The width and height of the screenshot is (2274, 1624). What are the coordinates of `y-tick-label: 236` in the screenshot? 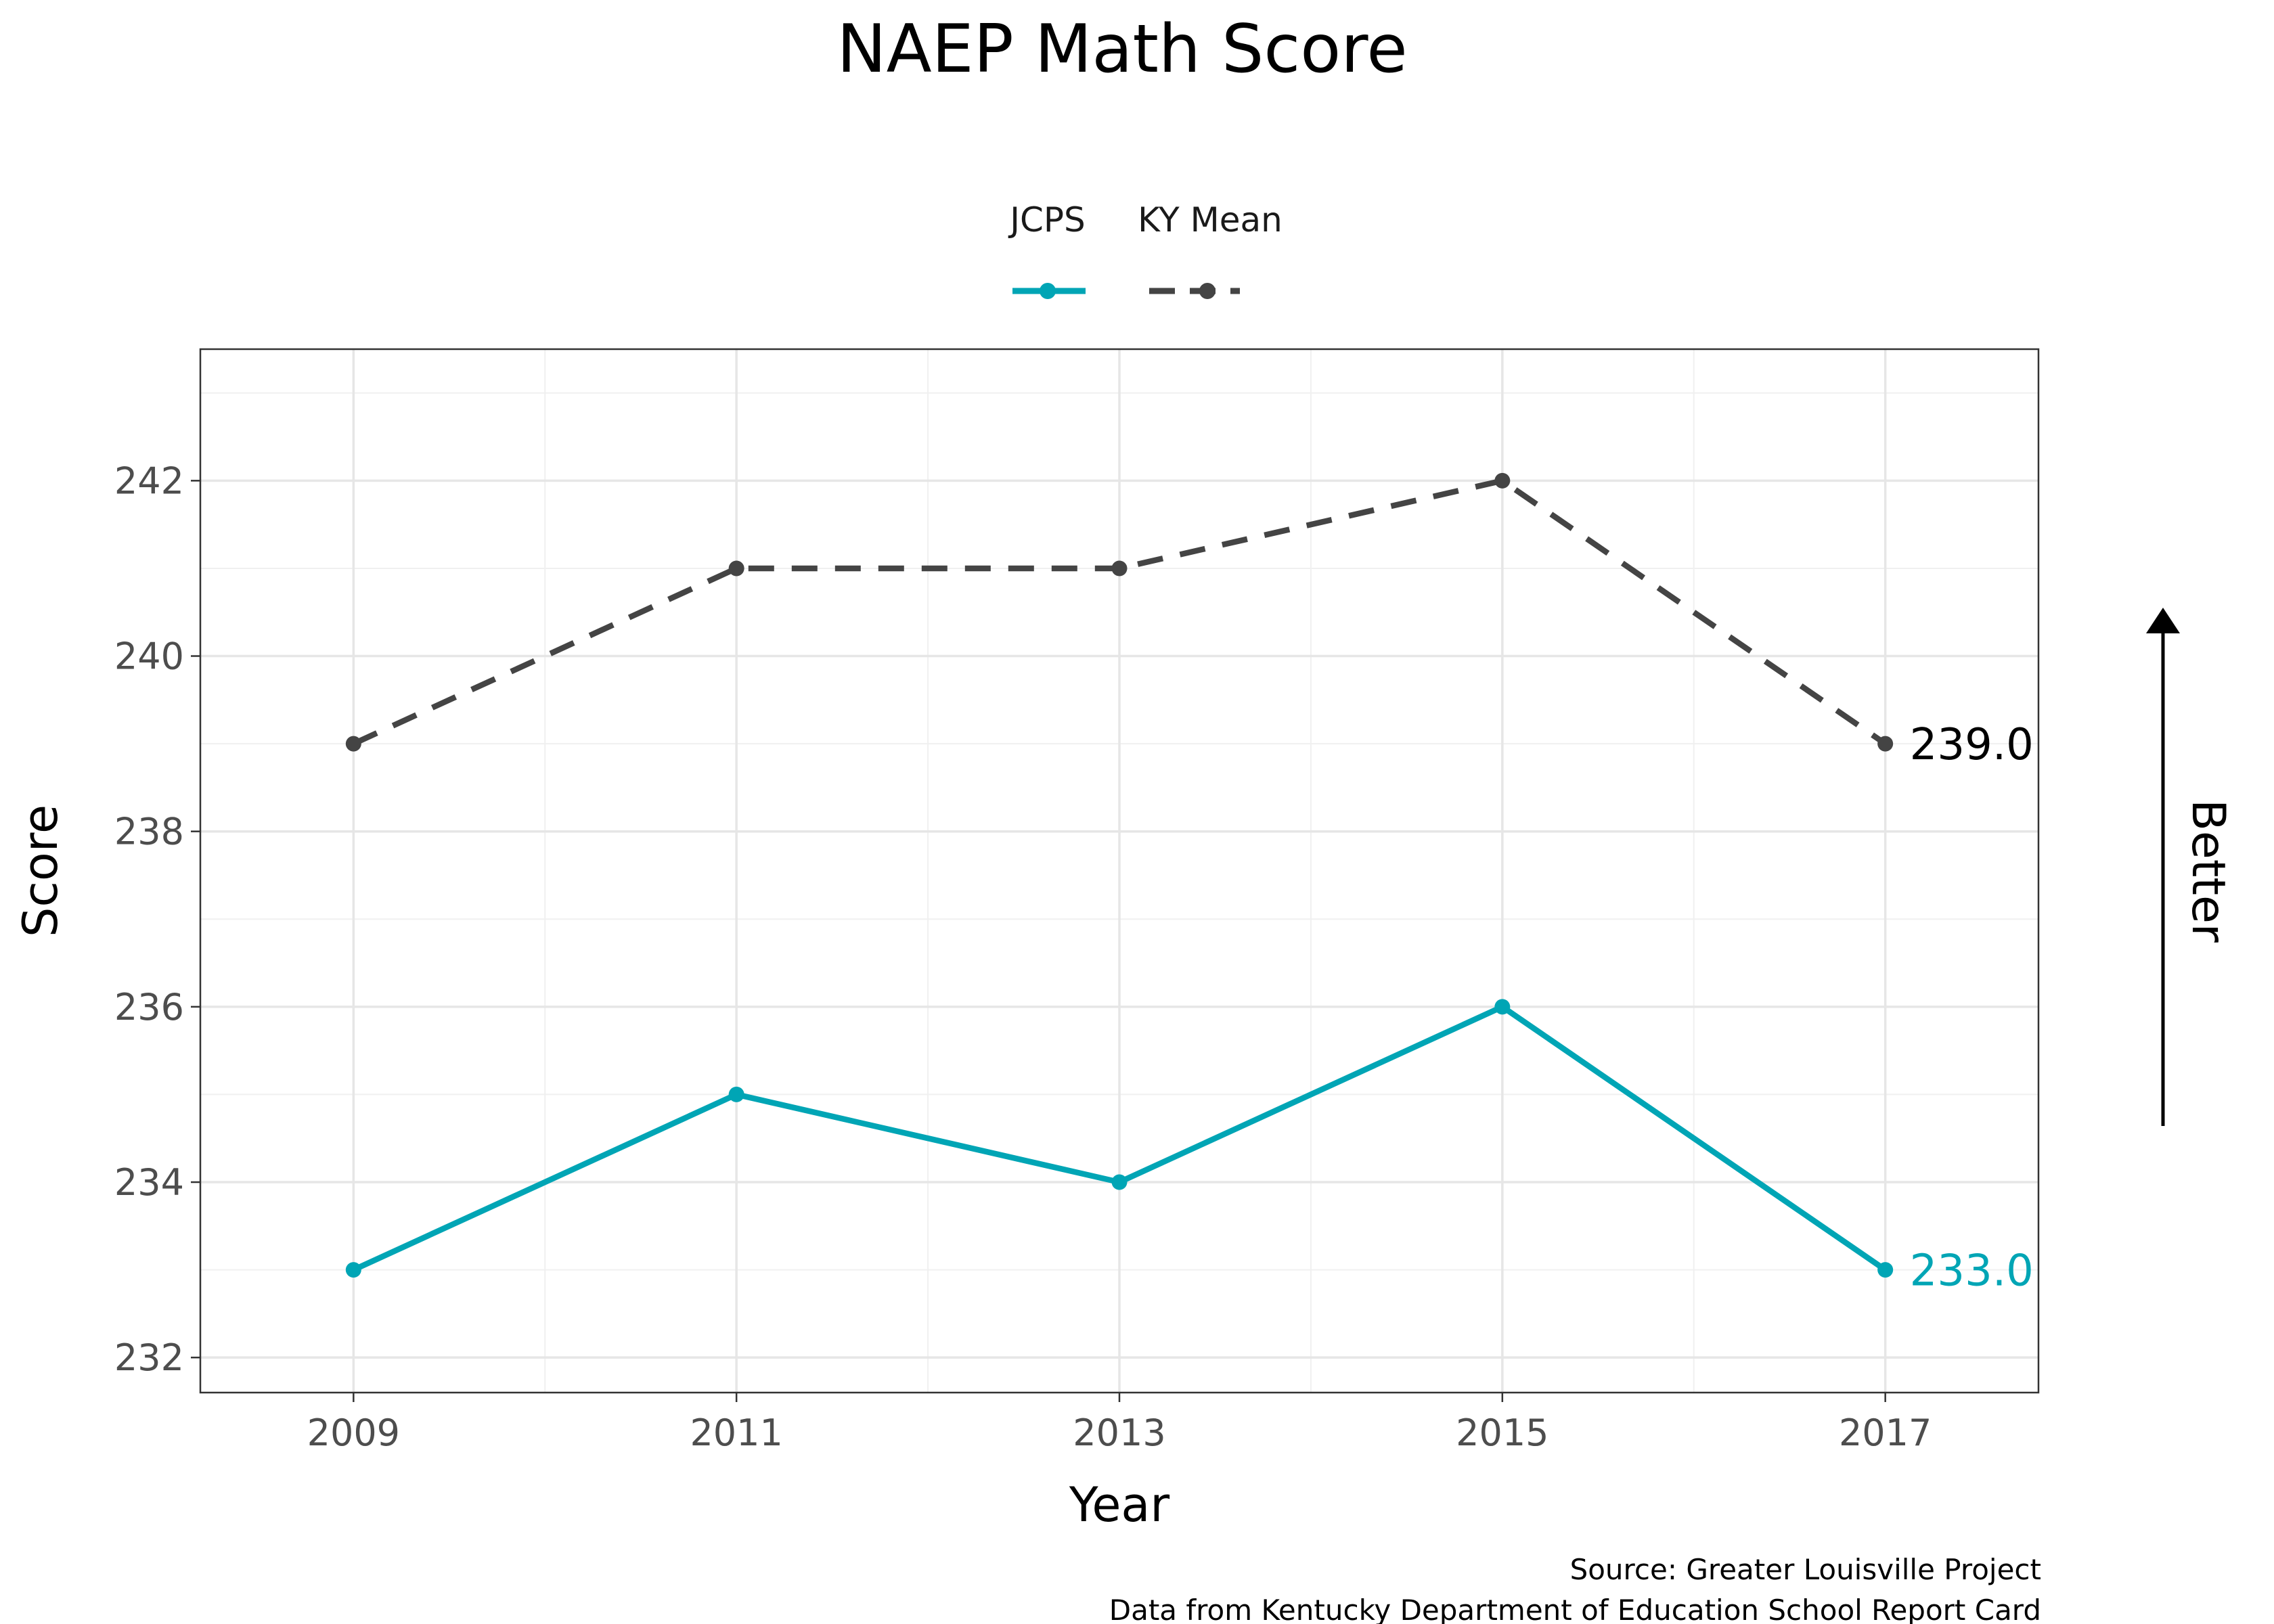 It's located at (149, 1007).